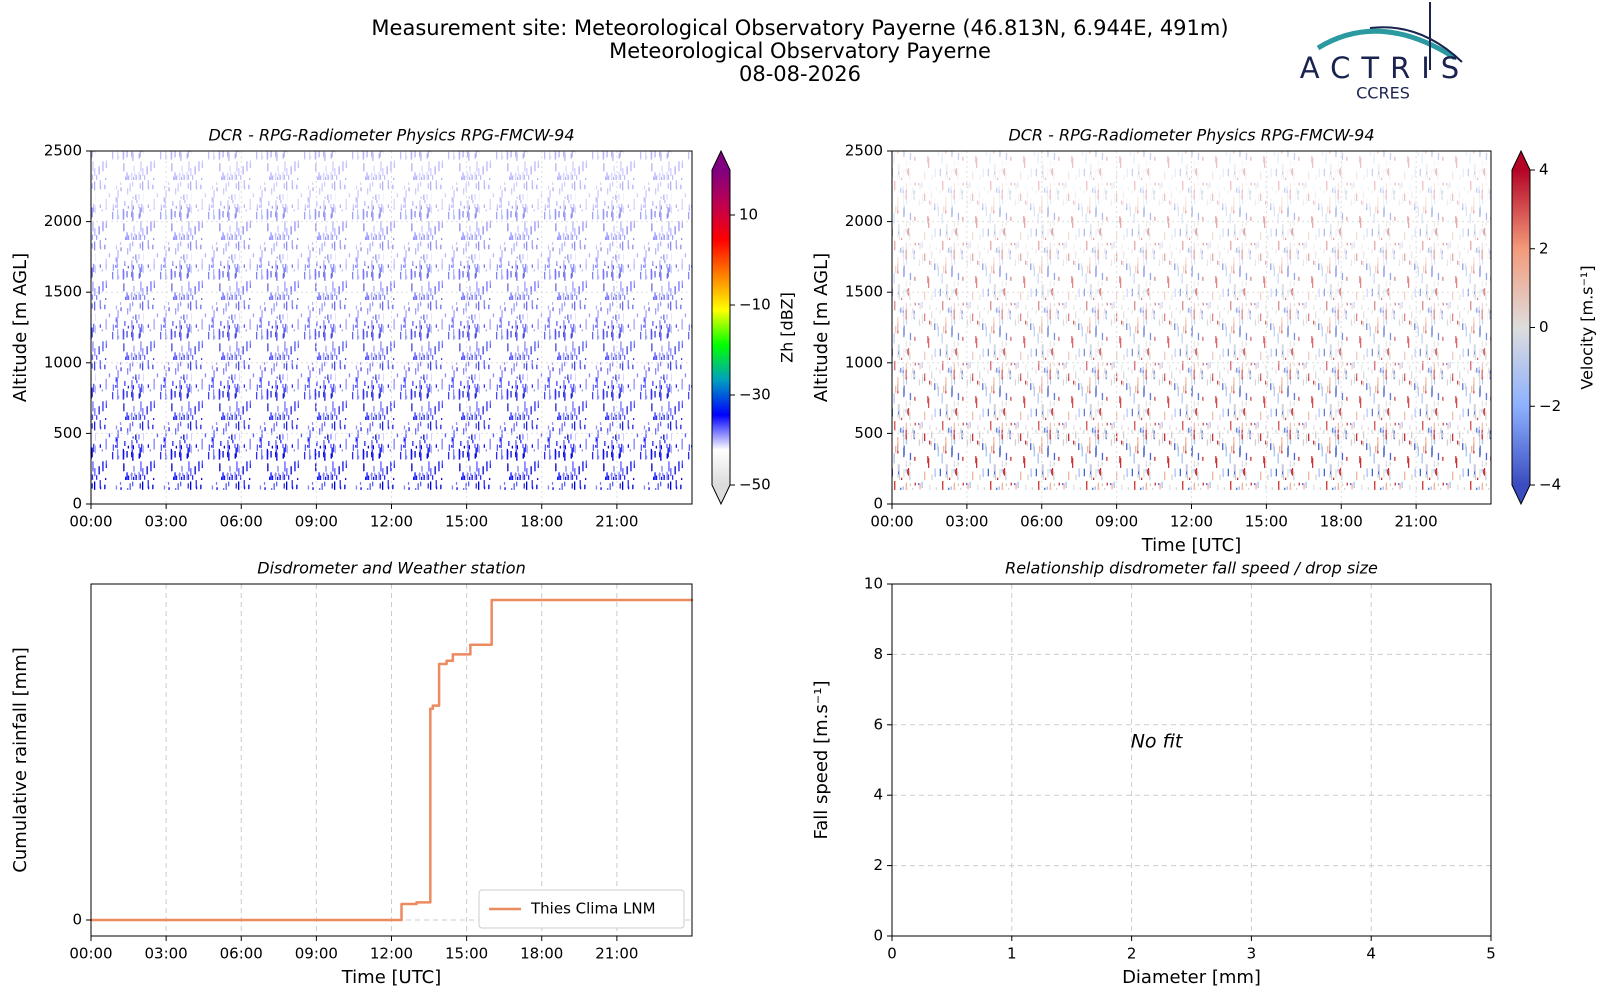  What do you see at coordinates (1383, 93) in the screenshot?
I see `logo-sub: CCRES` at bounding box center [1383, 93].